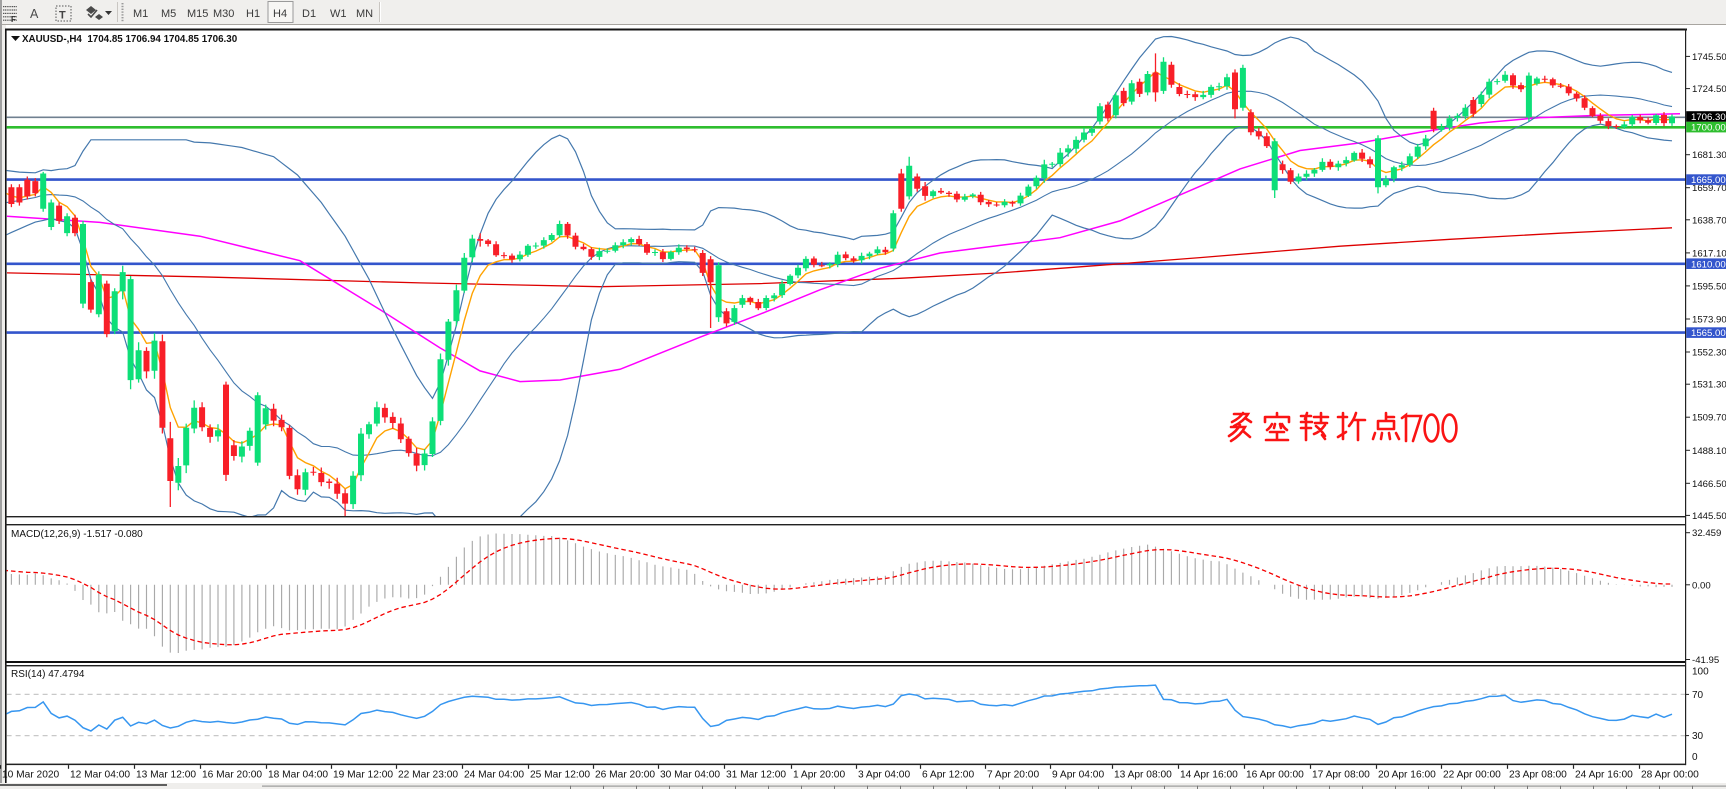 The height and width of the screenshot is (789, 1726). What do you see at coordinates (1700, 672) in the screenshot?
I see `svg-text: 100` at bounding box center [1700, 672].